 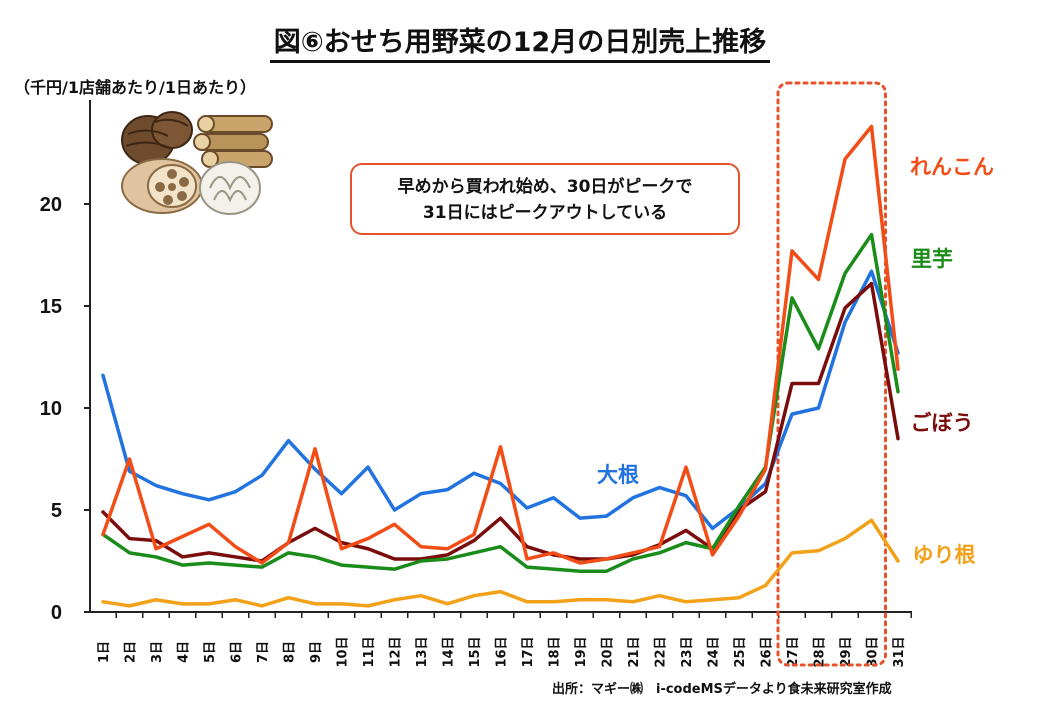 What do you see at coordinates (634, 651) in the screenshot?
I see `x-tick-label: 21日` at bounding box center [634, 651].